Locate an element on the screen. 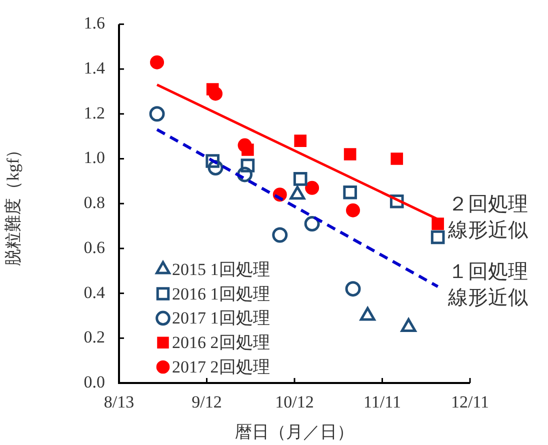 The height and width of the screenshot is (445, 548). y-tick-label: 0.4 is located at coordinates (95, 292).